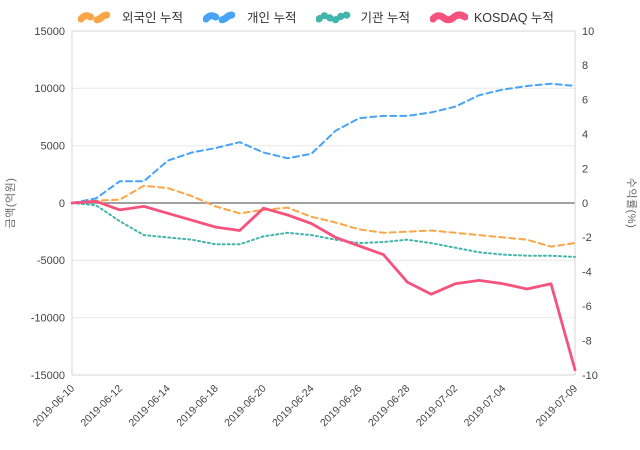 This screenshot has width=640, height=450. Describe the element at coordinates (389, 406) in the screenshot. I see `x-tick-label: 2019-06-28` at that location.